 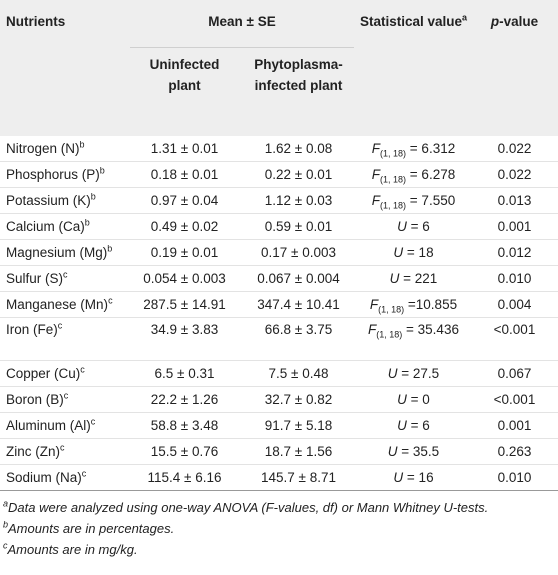 I want to click on value-cell: 1.12 ± 0.03, so click(x=298, y=200).